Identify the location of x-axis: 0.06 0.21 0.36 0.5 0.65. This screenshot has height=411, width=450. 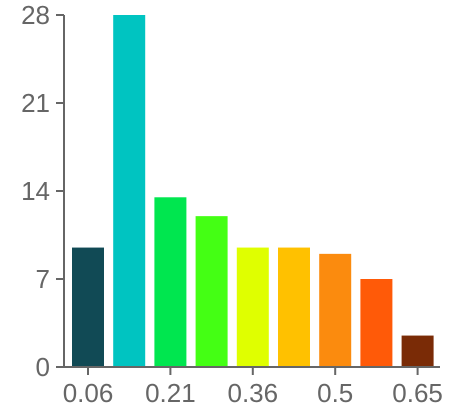
(253, 387).